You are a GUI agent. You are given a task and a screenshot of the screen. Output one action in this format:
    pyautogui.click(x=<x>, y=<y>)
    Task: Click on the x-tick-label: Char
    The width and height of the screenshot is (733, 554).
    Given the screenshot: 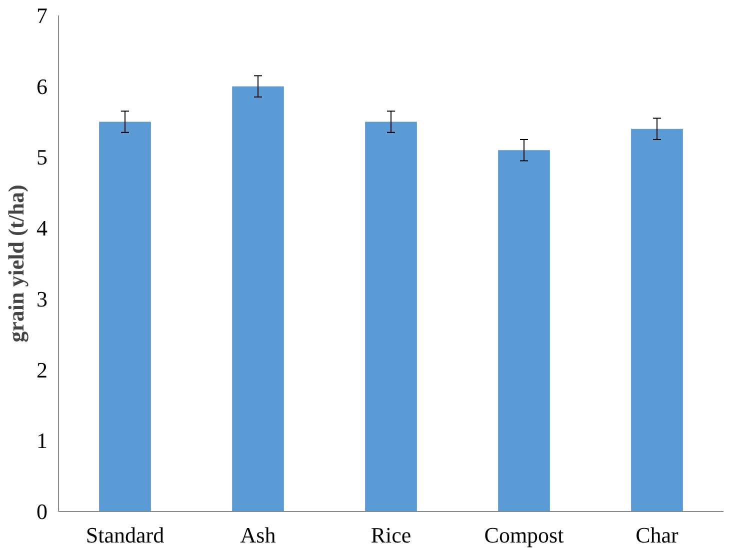 What is the action you would take?
    pyautogui.click(x=658, y=535)
    